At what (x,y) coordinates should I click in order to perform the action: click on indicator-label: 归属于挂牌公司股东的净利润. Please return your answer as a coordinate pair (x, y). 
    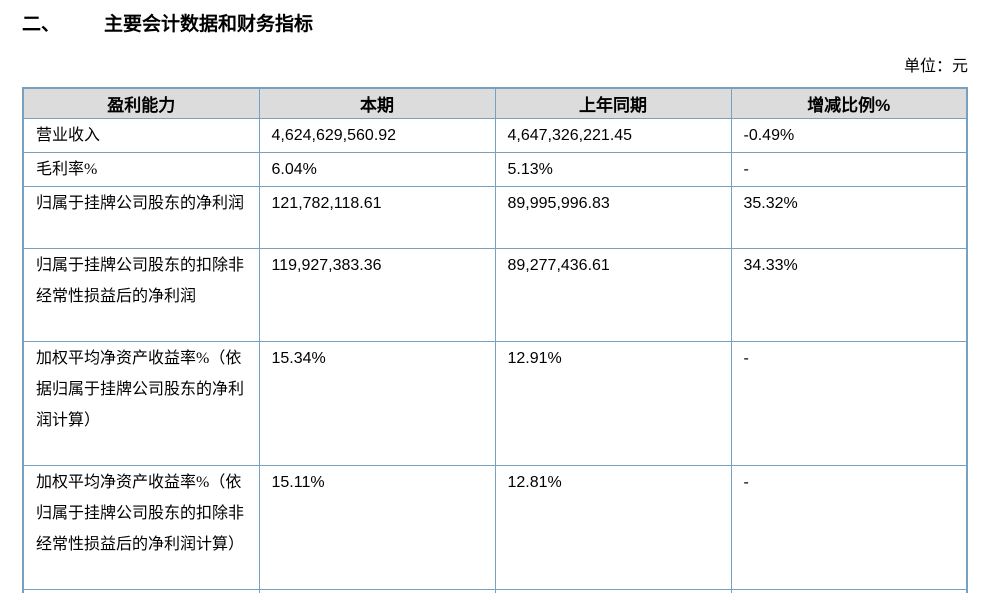
    Looking at the image, I should click on (141, 217).